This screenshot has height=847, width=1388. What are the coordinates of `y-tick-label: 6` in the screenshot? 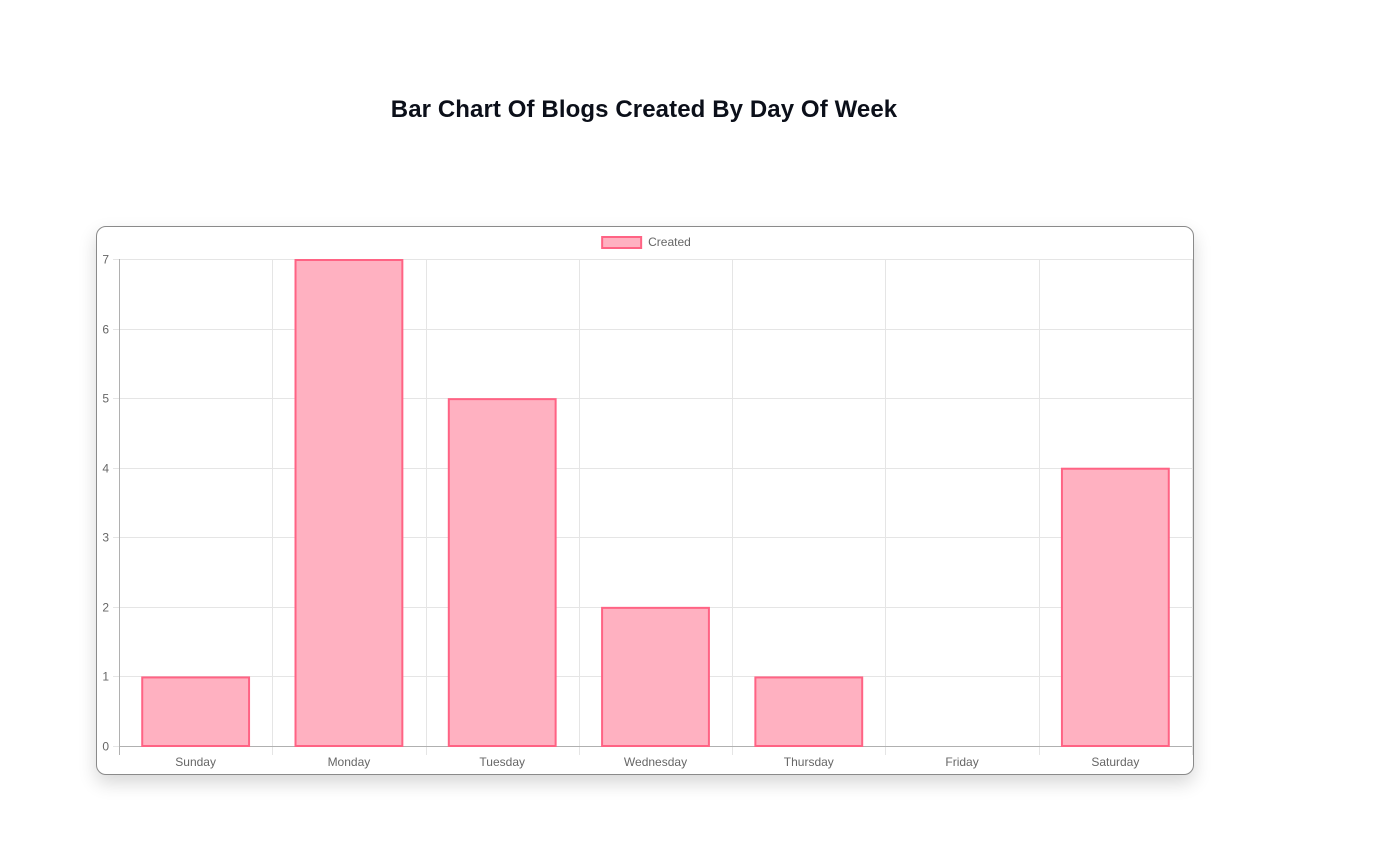 It's located at (105, 330).